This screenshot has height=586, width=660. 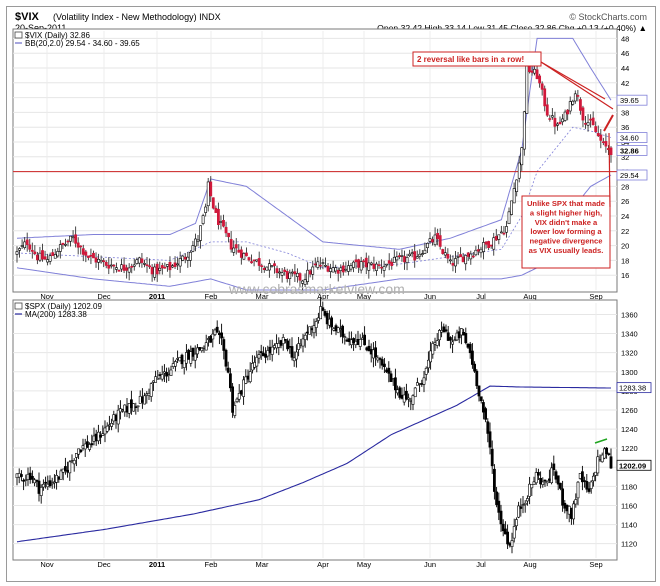 I want to click on y-tick-label: 24, so click(x=625, y=216).